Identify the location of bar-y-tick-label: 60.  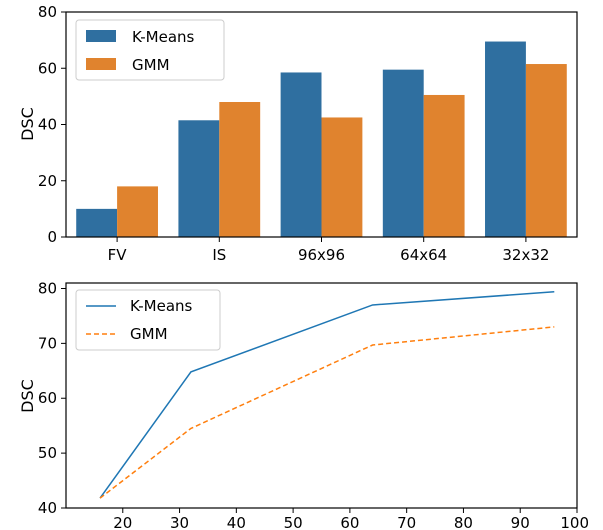
(47, 68).